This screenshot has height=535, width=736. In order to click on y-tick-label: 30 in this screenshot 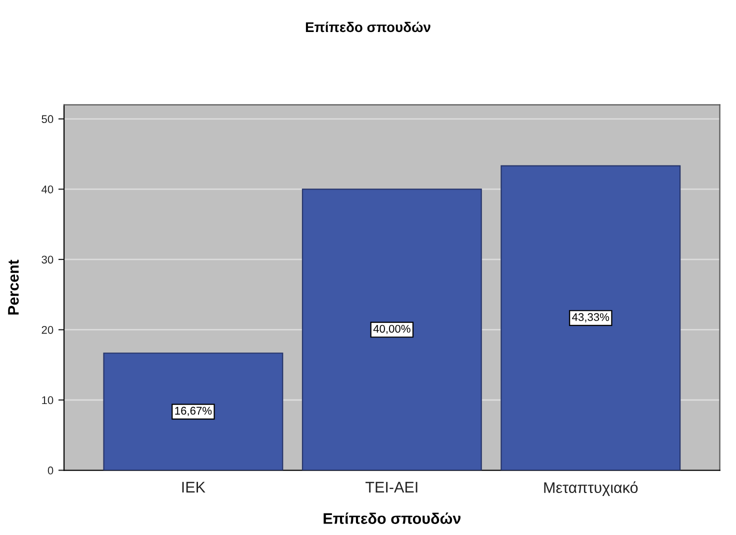, I will do `click(48, 260)`.